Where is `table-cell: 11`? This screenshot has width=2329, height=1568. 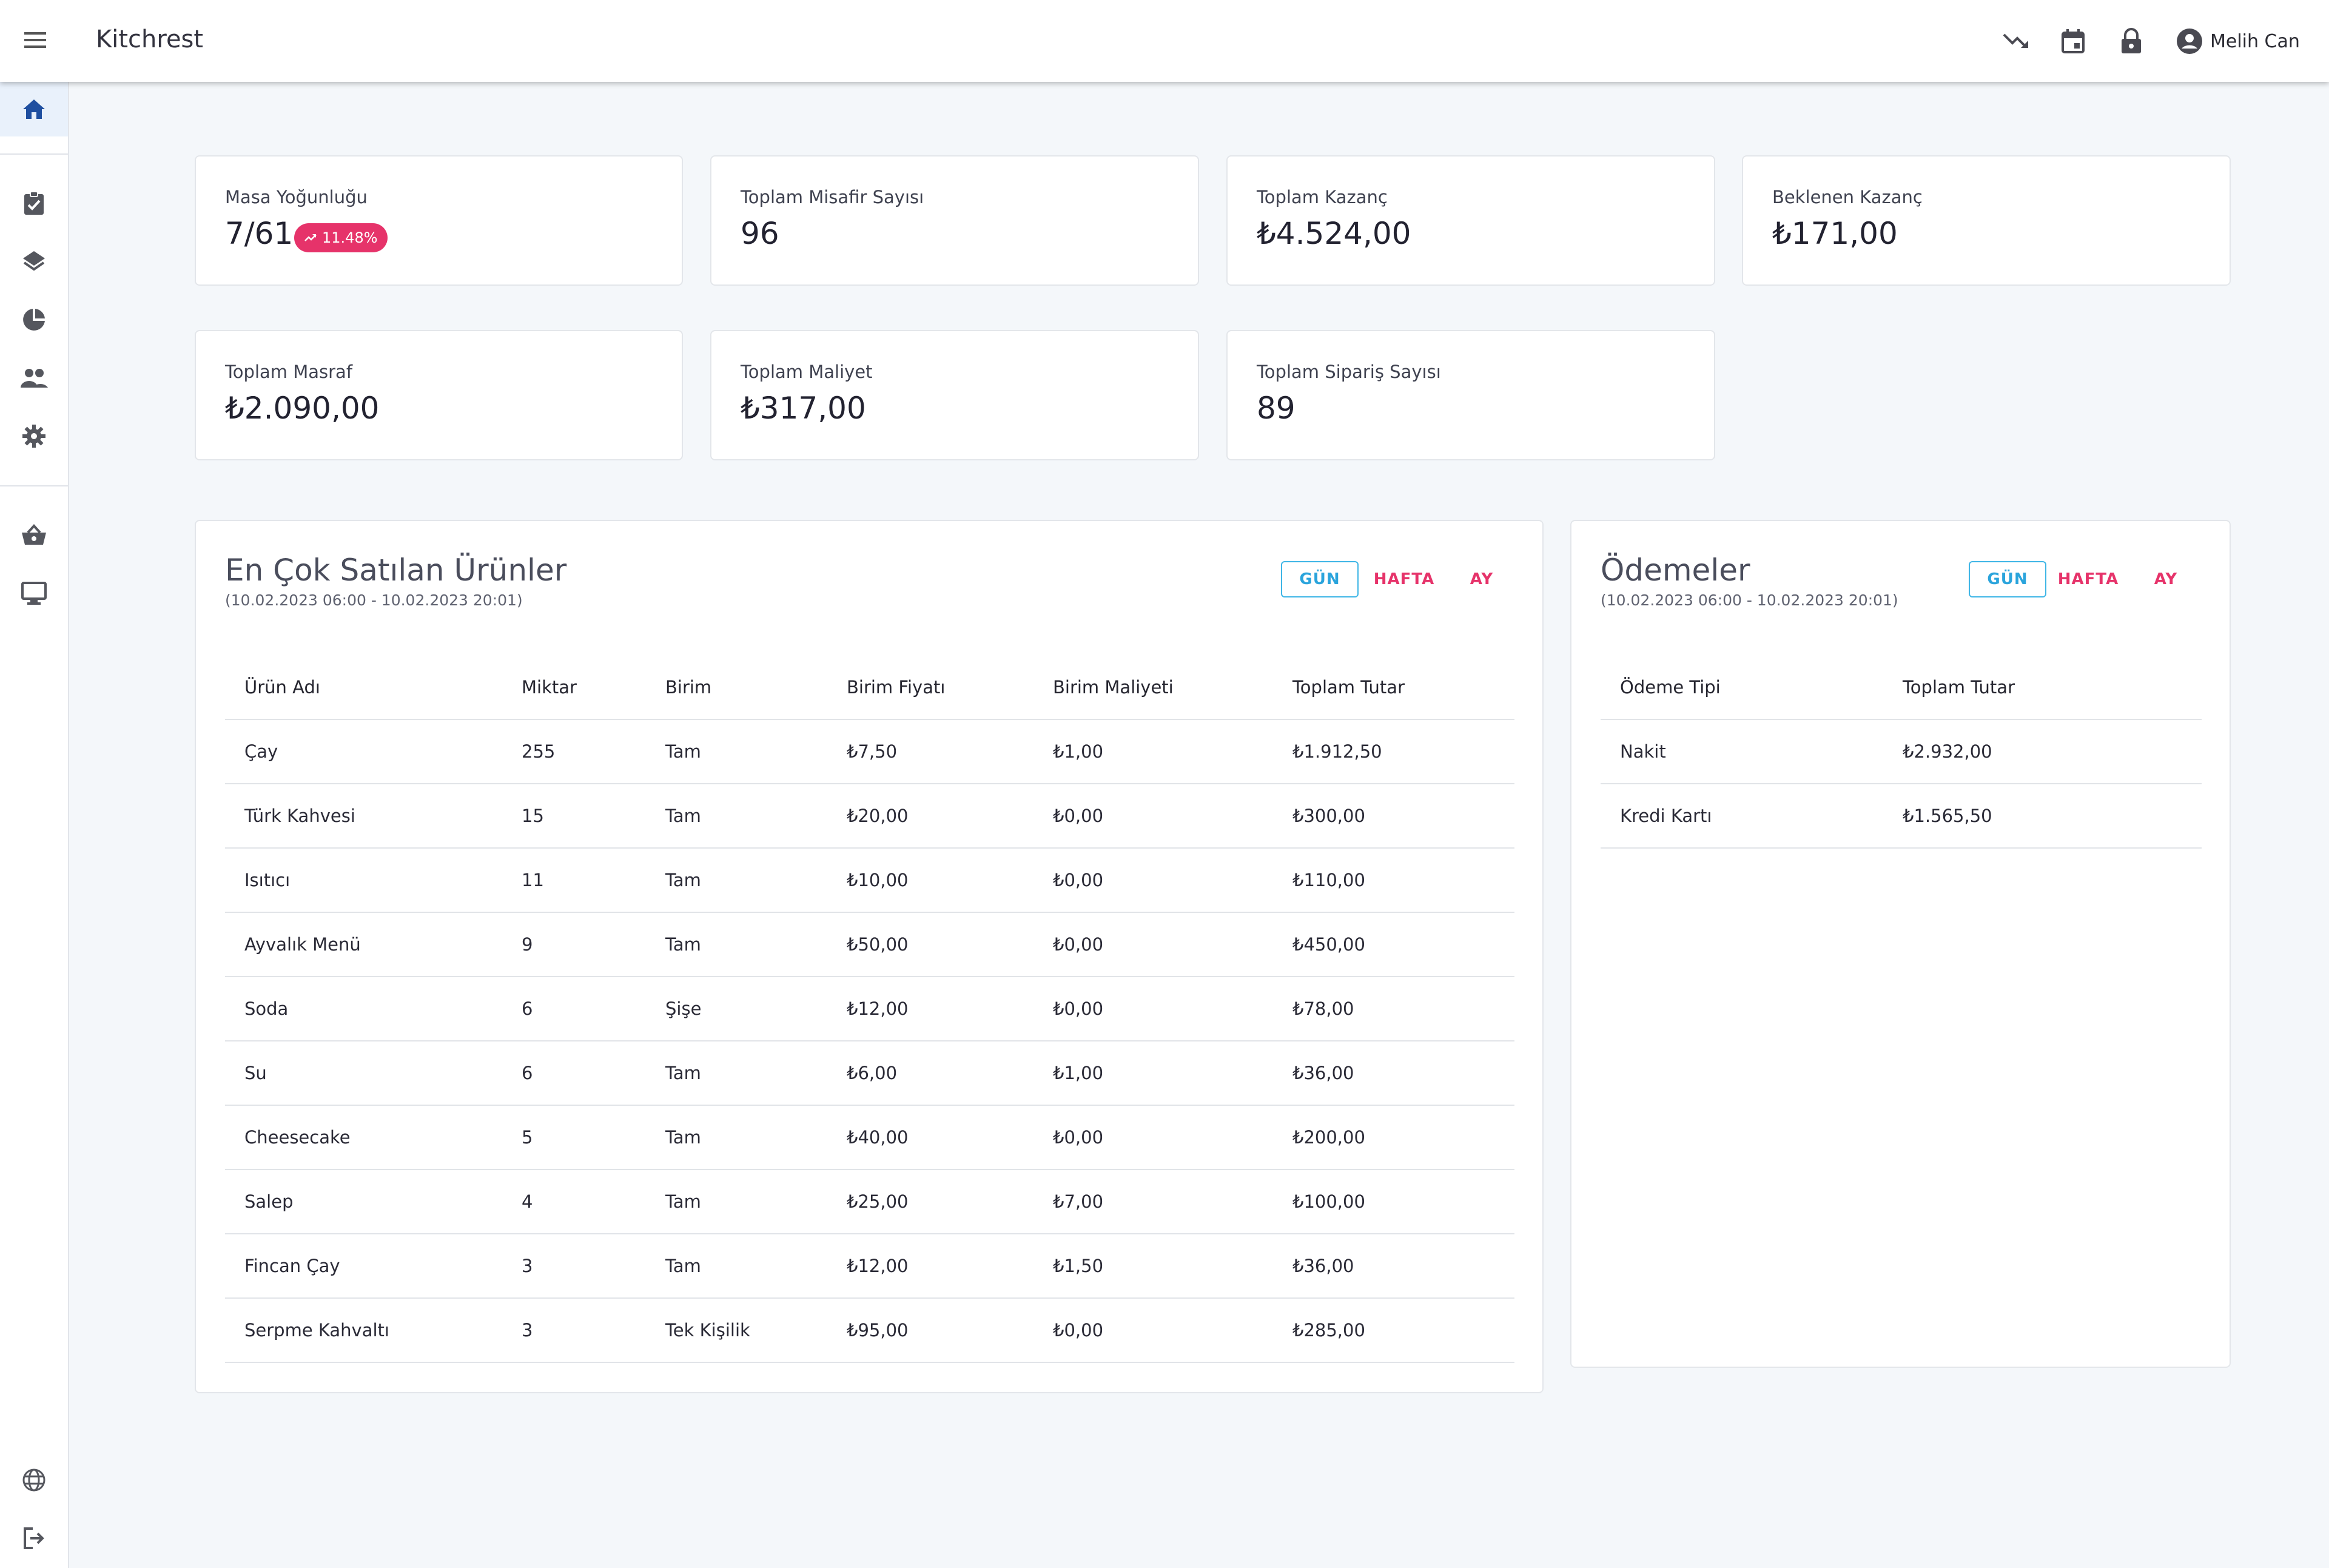
table-cell: 11 is located at coordinates (574, 880).